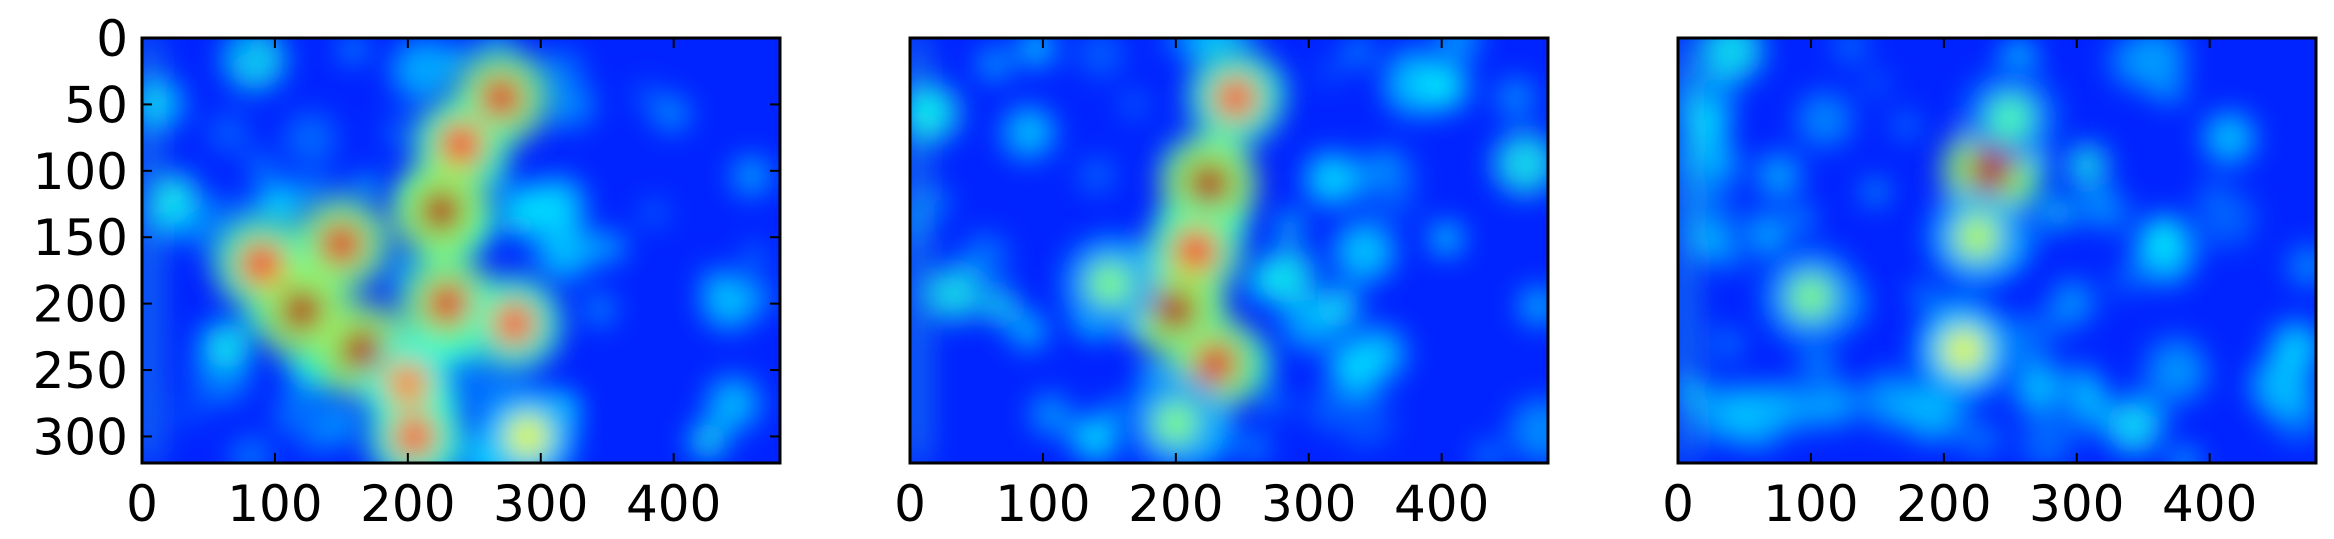 This screenshot has height=539, width=2334. What do you see at coordinates (80, 172) in the screenshot?
I see `y-tick-label: 100` at bounding box center [80, 172].